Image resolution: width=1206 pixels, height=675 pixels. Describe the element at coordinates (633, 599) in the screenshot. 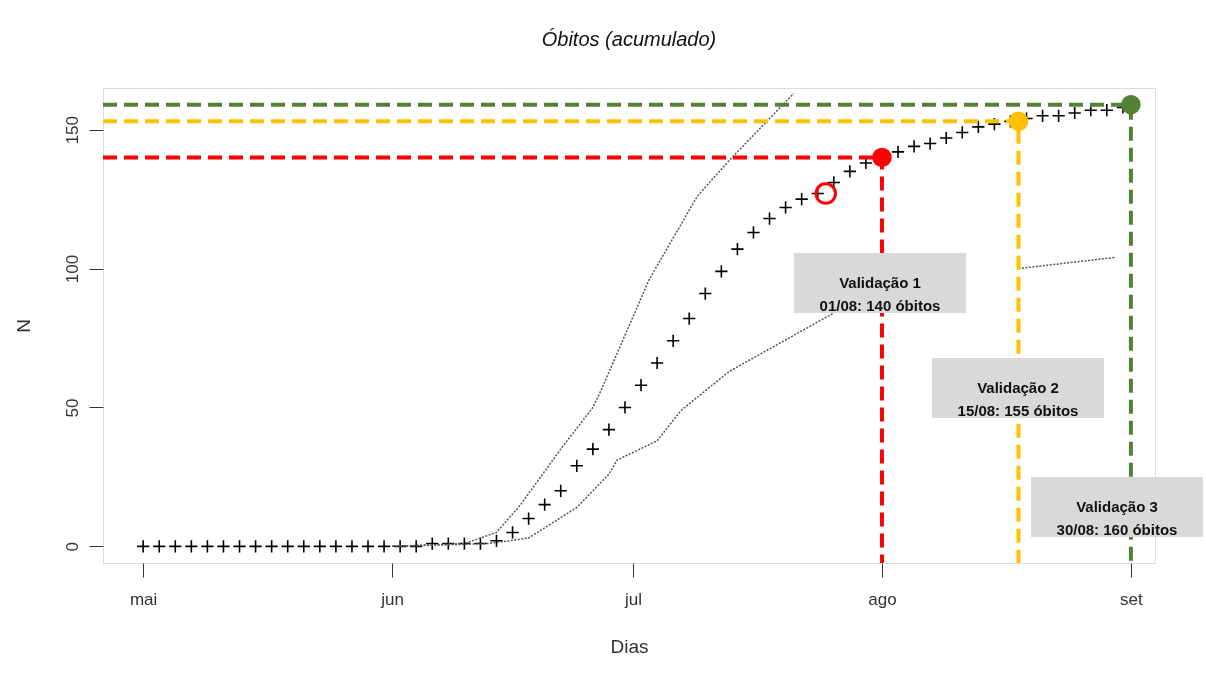

I see `x-tick-label: jul` at that location.